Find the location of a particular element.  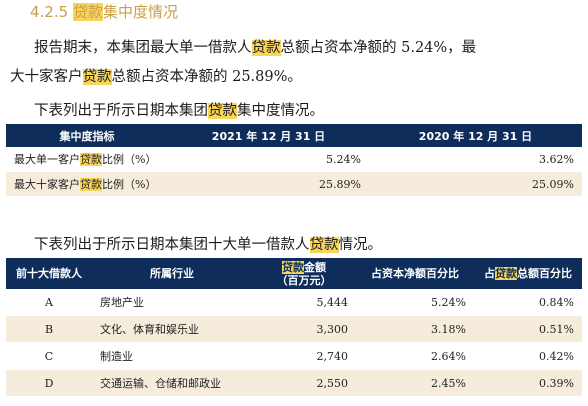

paragraph-3-text-b: 集中度情况。 is located at coordinates (280, 111).